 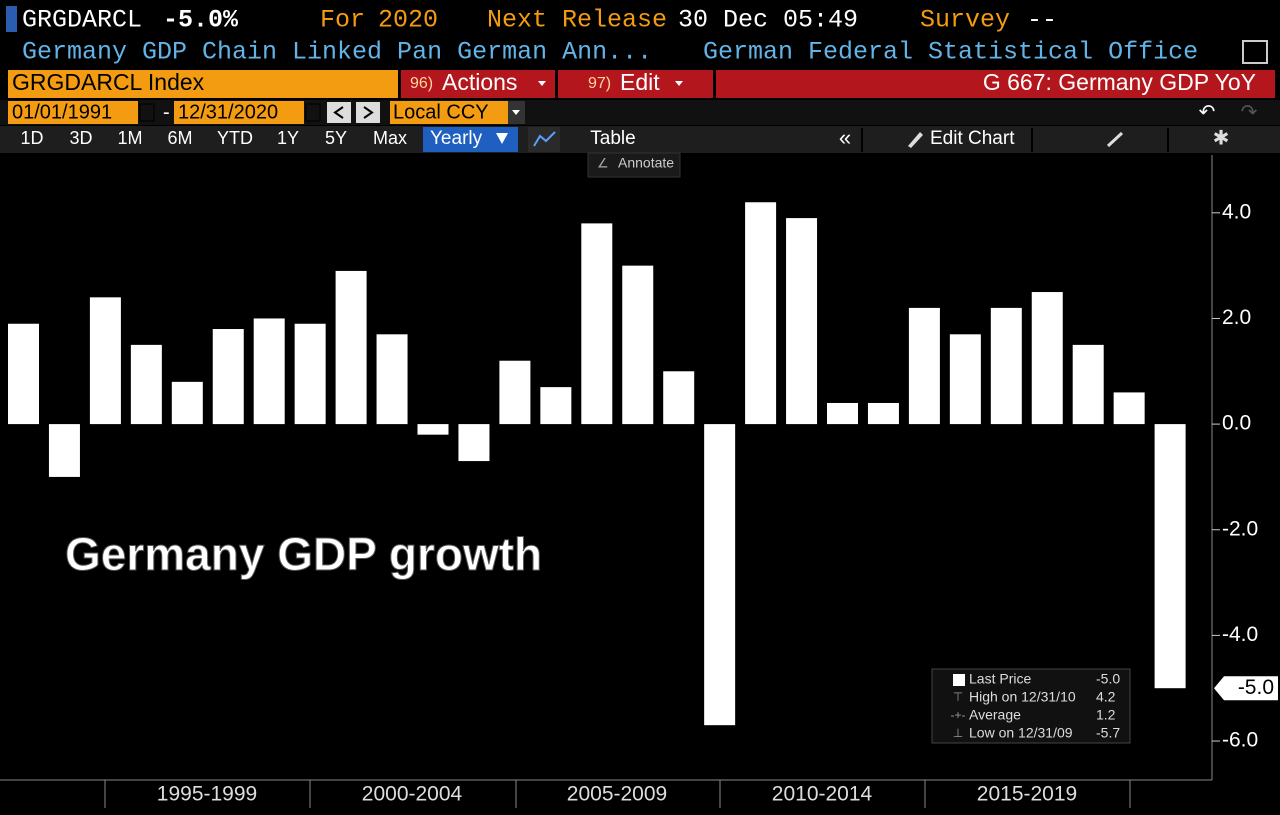 I want to click on tab: 5Y, so click(x=336, y=138).